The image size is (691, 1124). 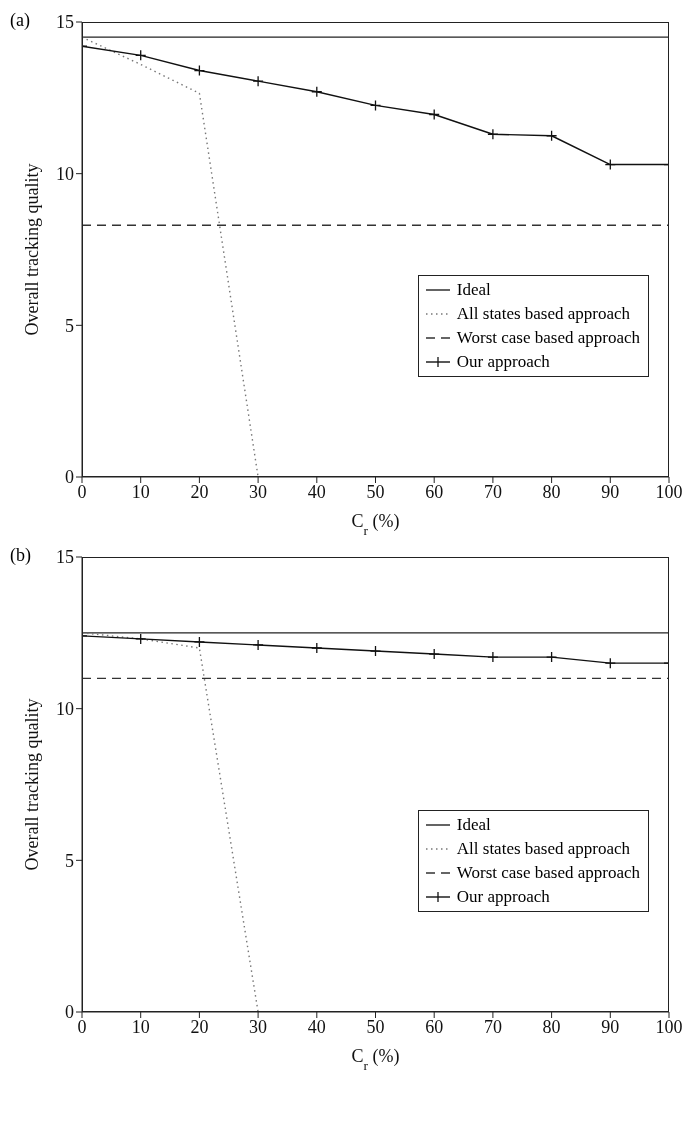 What do you see at coordinates (20, 555) in the screenshot?
I see `chart-title: (b)` at bounding box center [20, 555].